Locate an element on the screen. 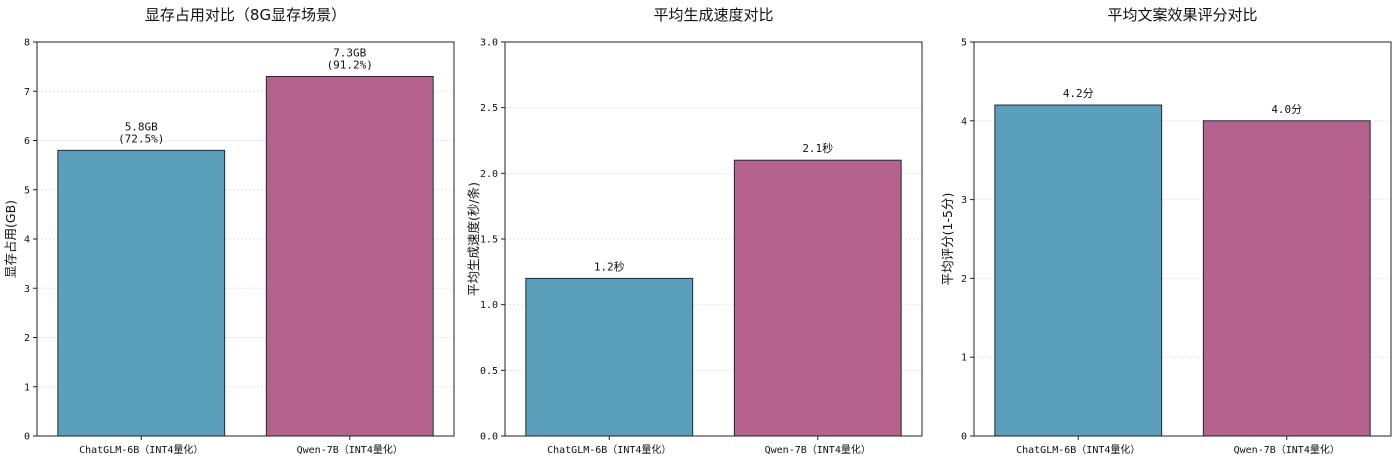 The image size is (1400, 462). data-label: 4.2分 is located at coordinates (1078, 93).